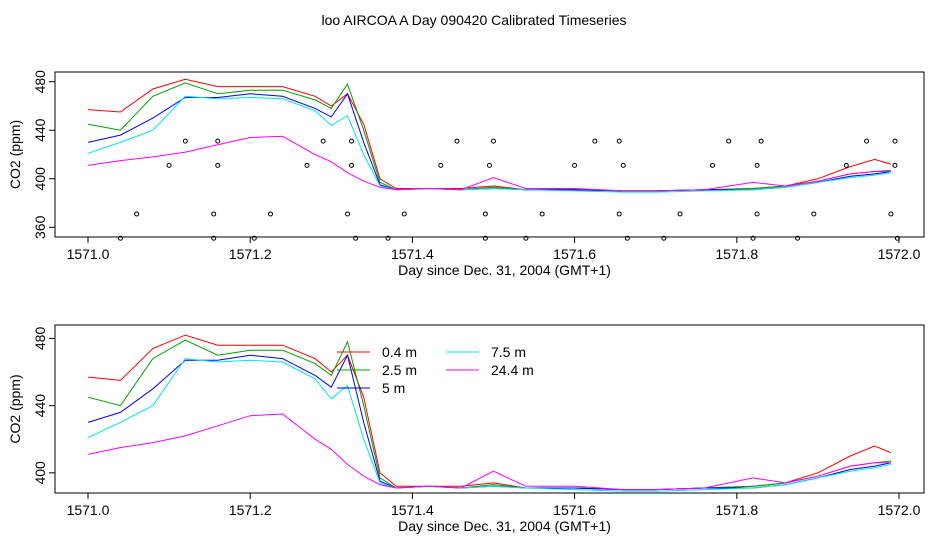 The height and width of the screenshot is (550, 950). Describe the element at coordinates (393, 388) in the screenshot. I see `legend-label: 5 m` at that location.